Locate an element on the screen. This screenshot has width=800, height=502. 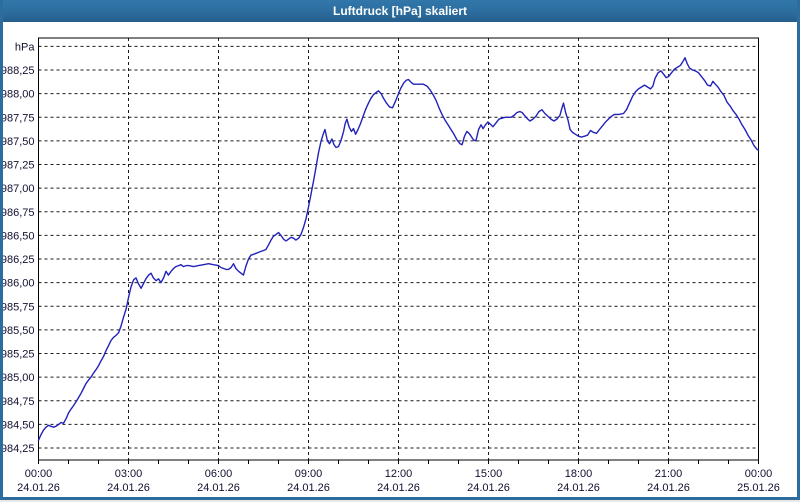
y-tick-label: 988,25 is located at coordinates (19, 71).